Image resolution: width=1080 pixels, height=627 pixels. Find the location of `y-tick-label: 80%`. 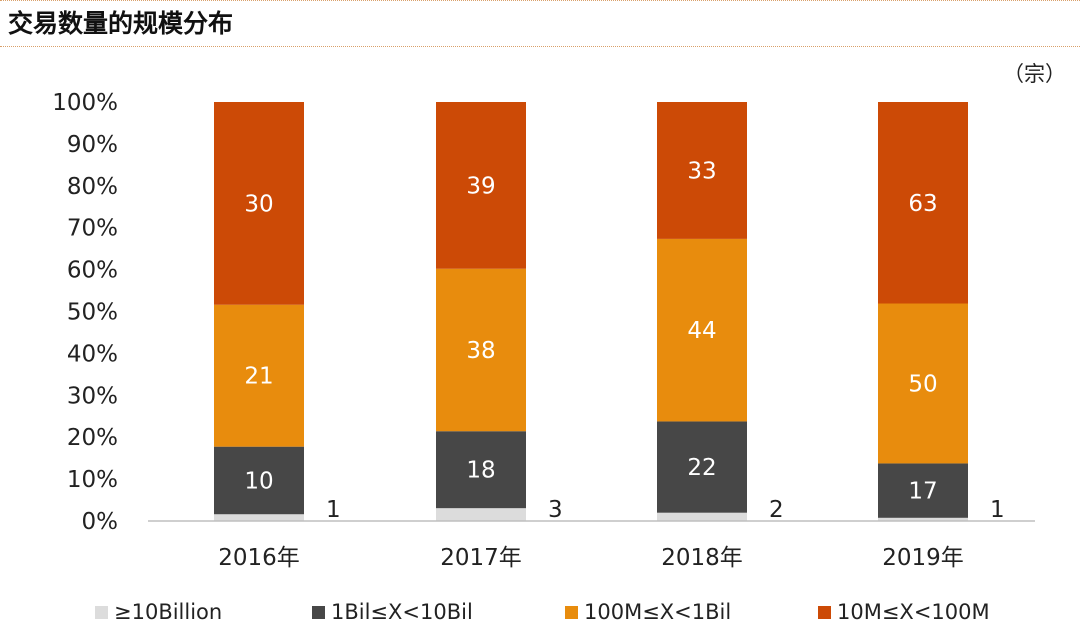

y-tick-label: 80% is located at coordinates (92, 187).